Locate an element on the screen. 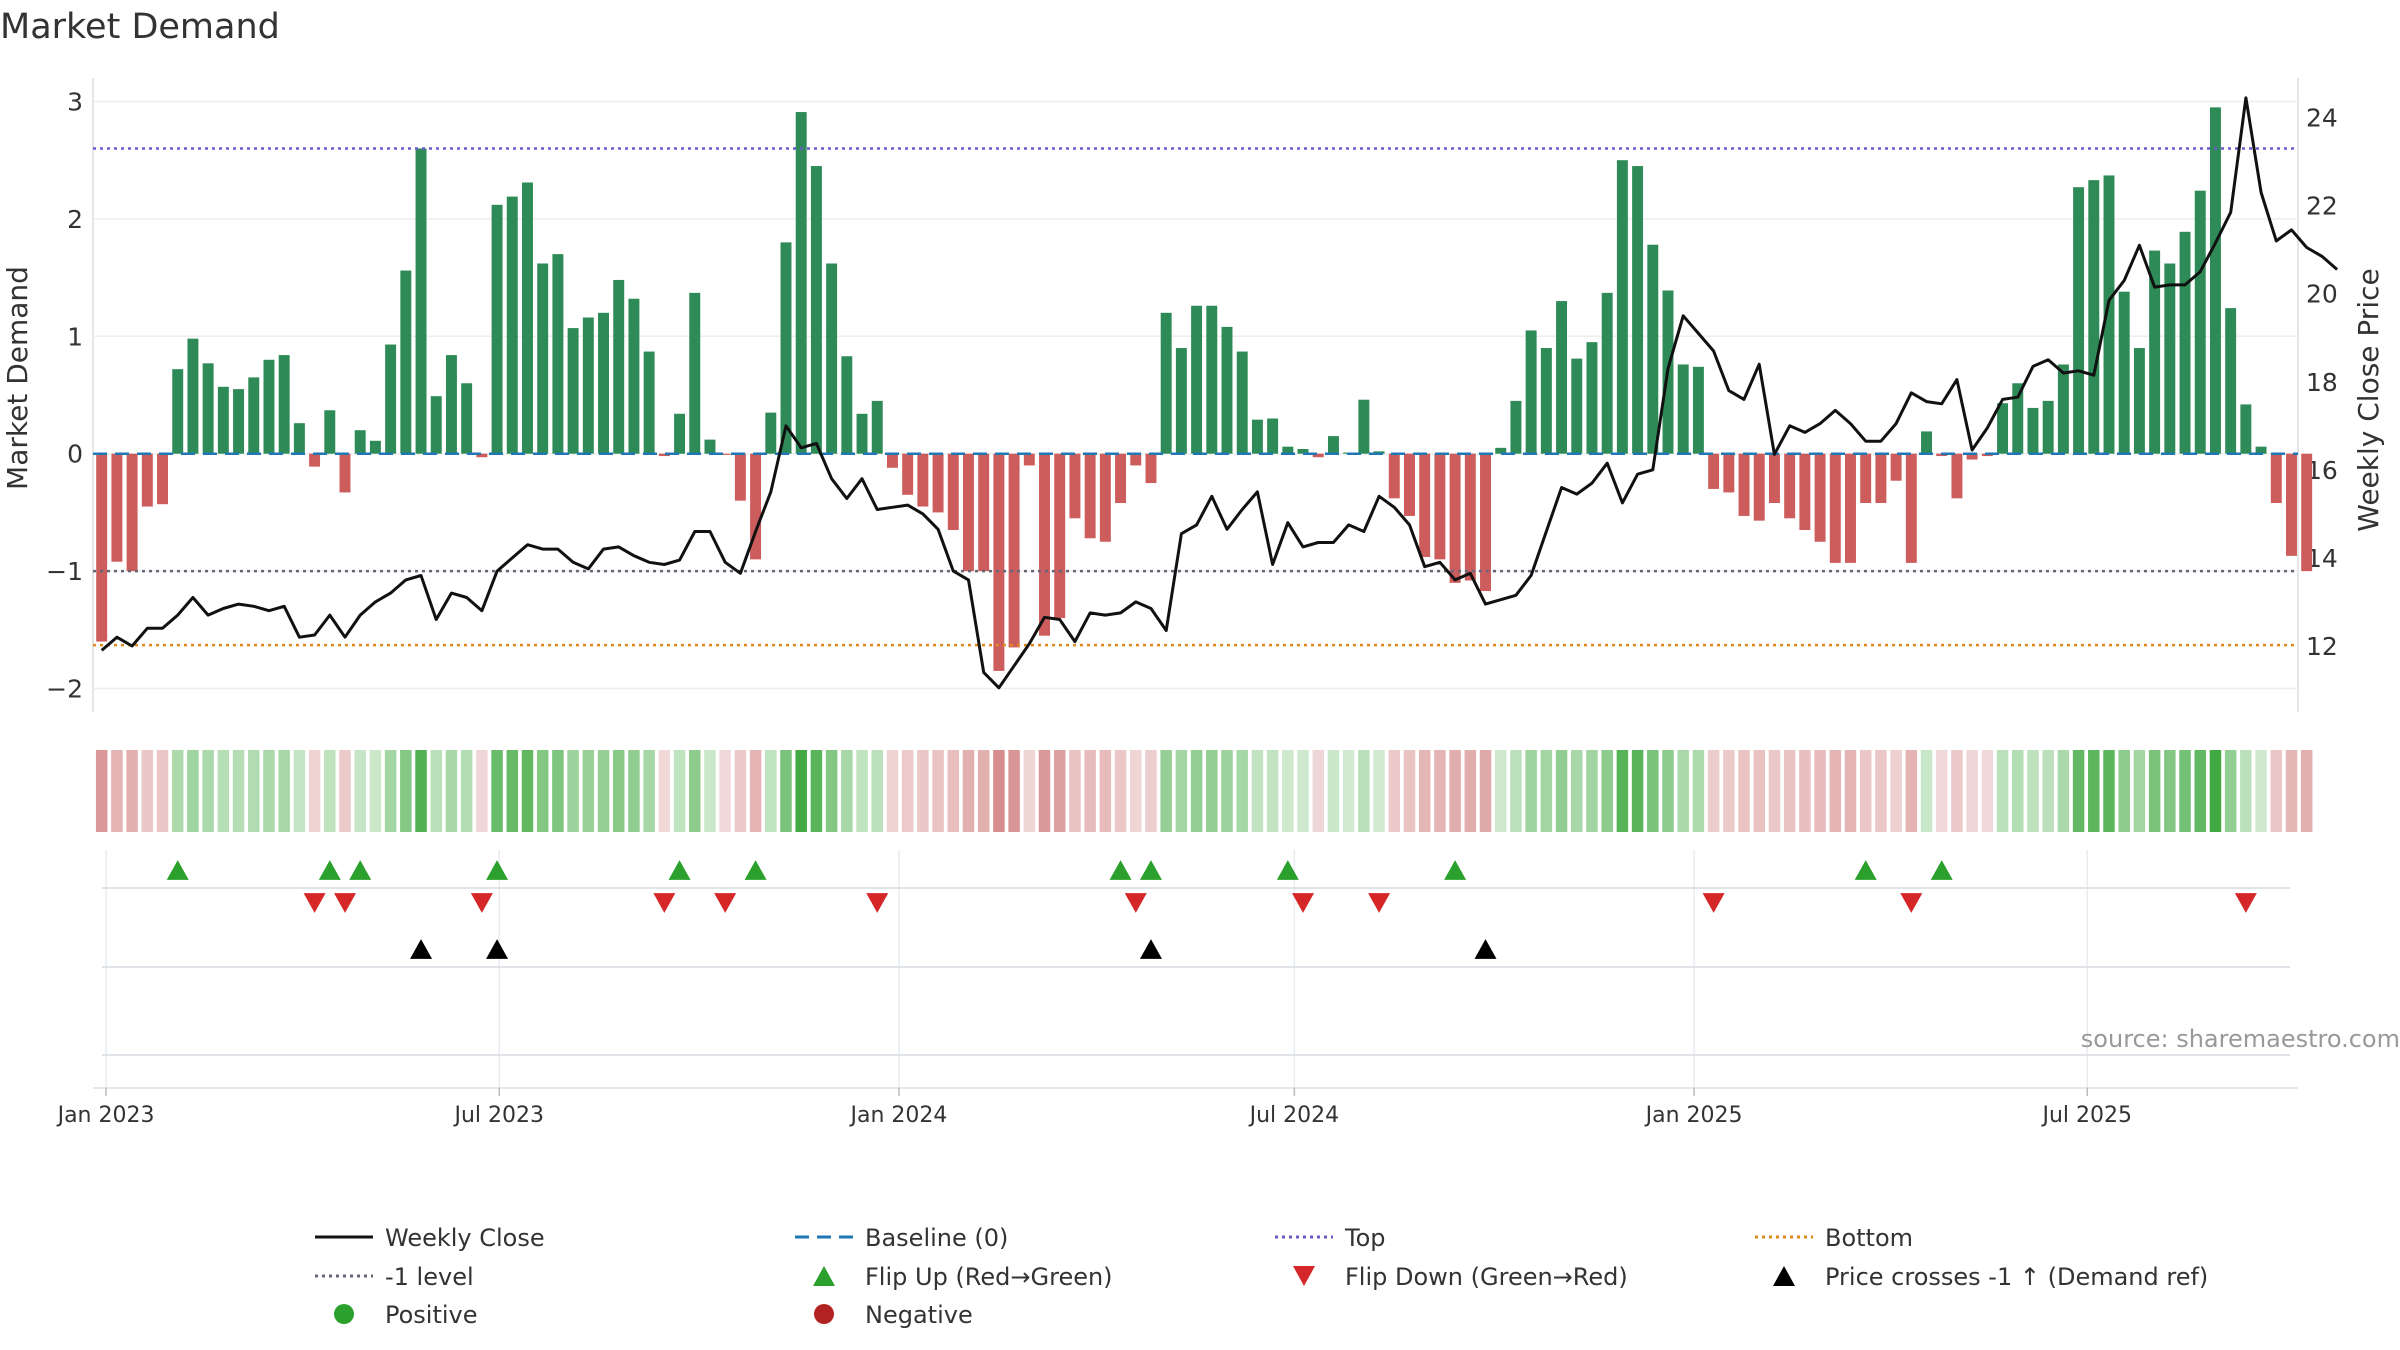 The image size is (2400, 1350). x-tick-label: Jan 2024 is located at coordinates (898, 1115).